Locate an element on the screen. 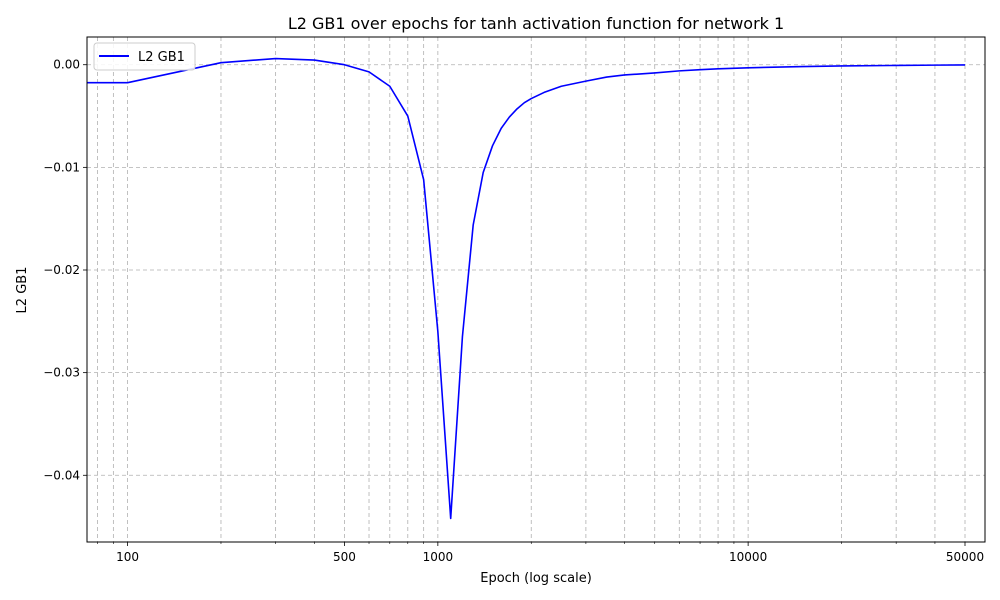 The image size is (1000, 600). x-tick-label: 10000 is located at coordinates (748, 557).